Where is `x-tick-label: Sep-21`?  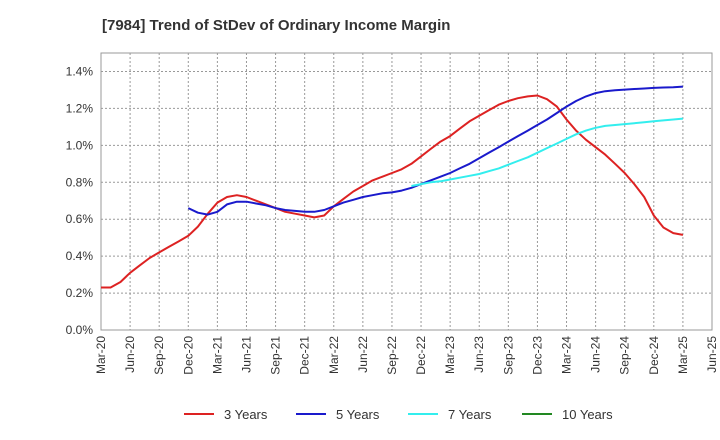 x-tick-label: Sep-21 is located at coordinates (276, 355).